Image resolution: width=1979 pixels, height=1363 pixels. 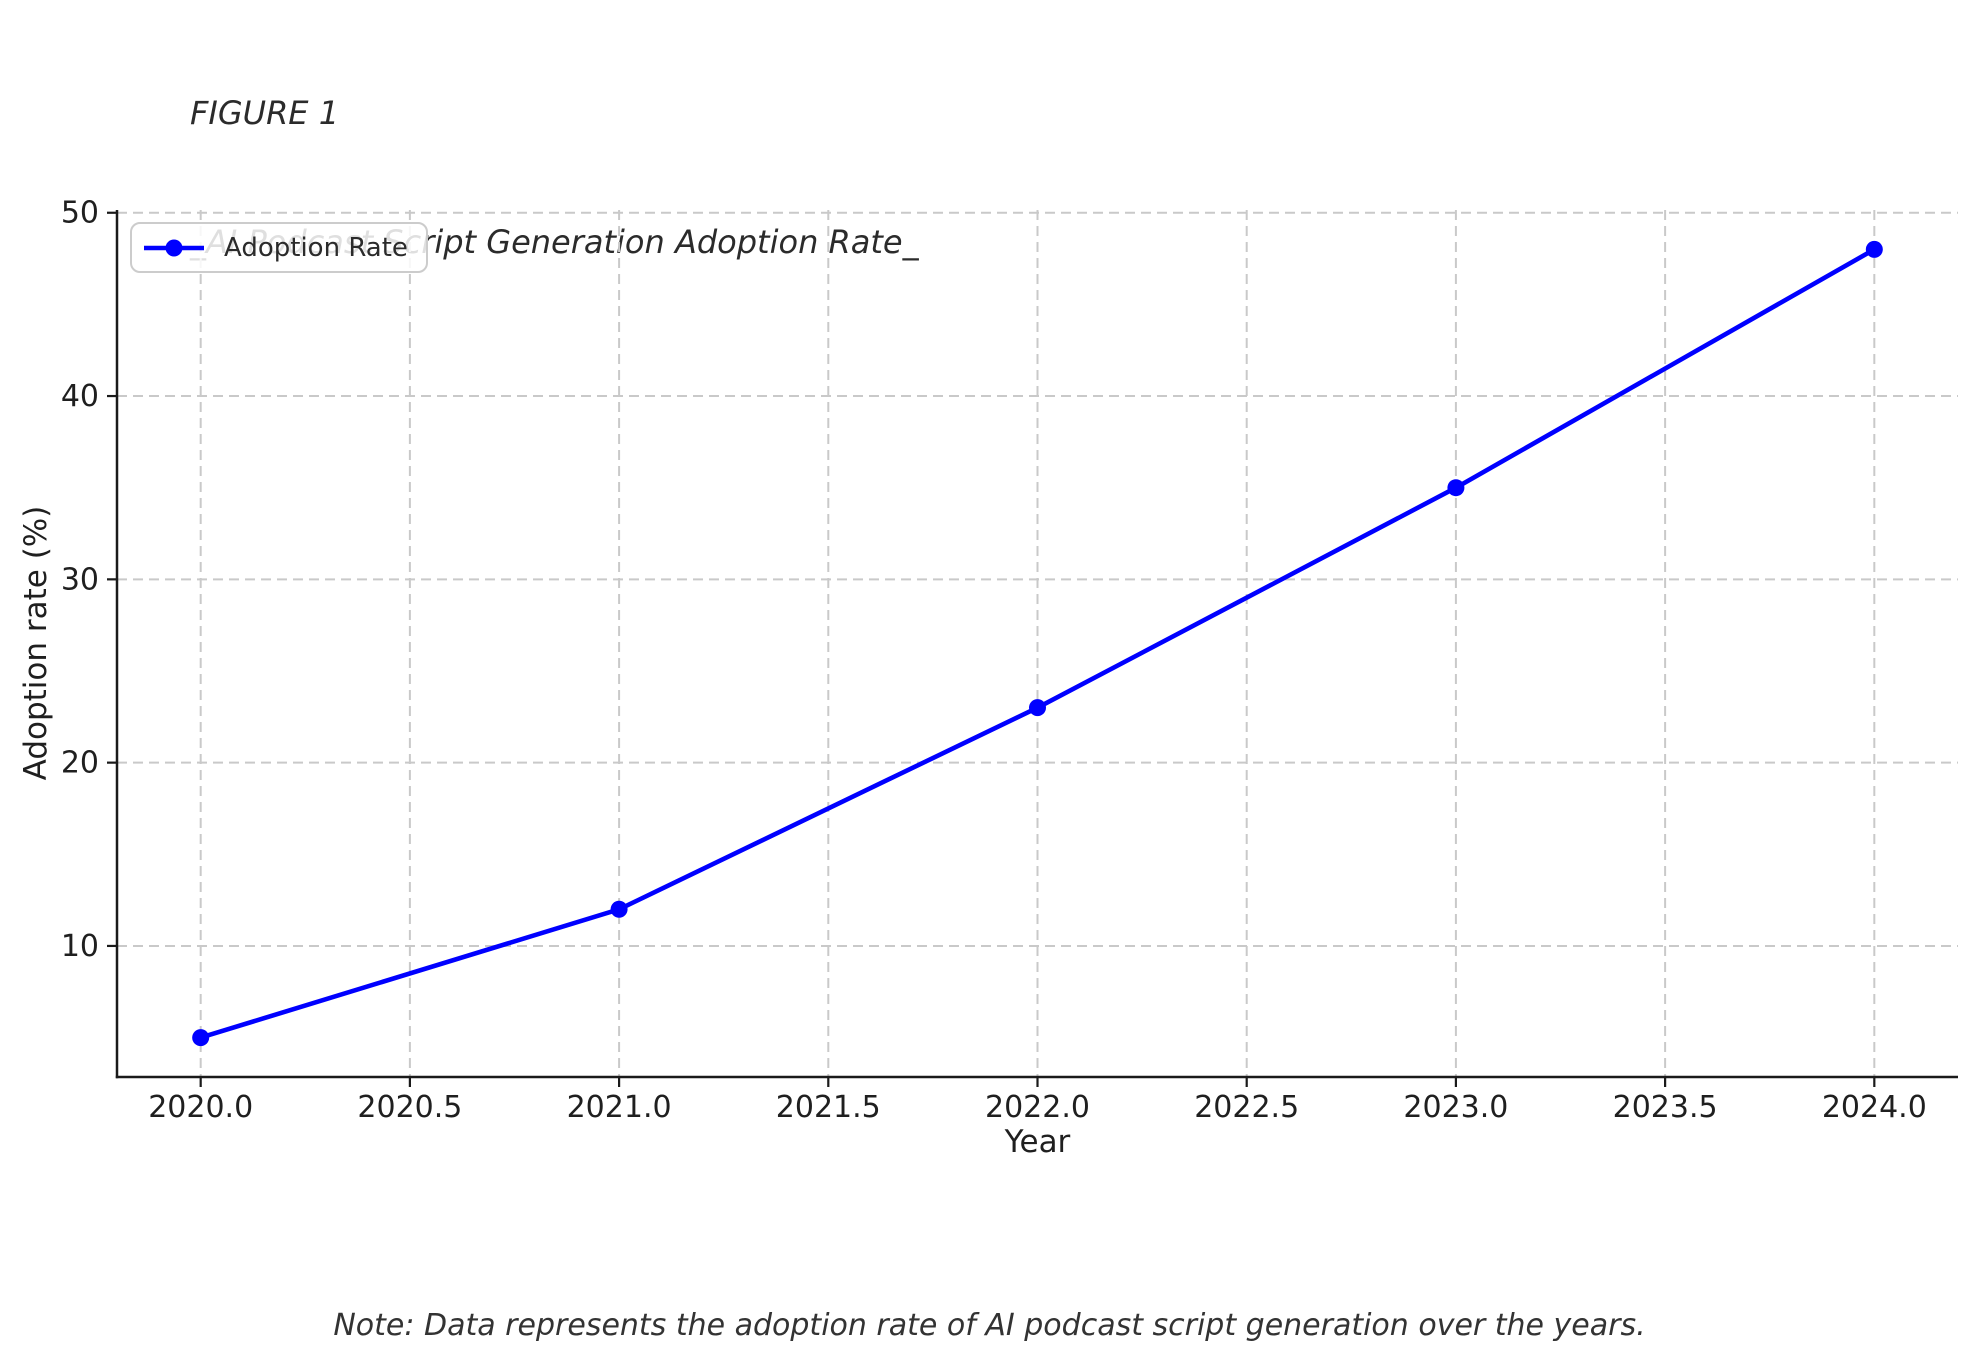 What do you see at coordinates (1665, 1107) in the screenshot?
I see `x-tick-label: 2023.5` at bounding box center [1665, 1107].